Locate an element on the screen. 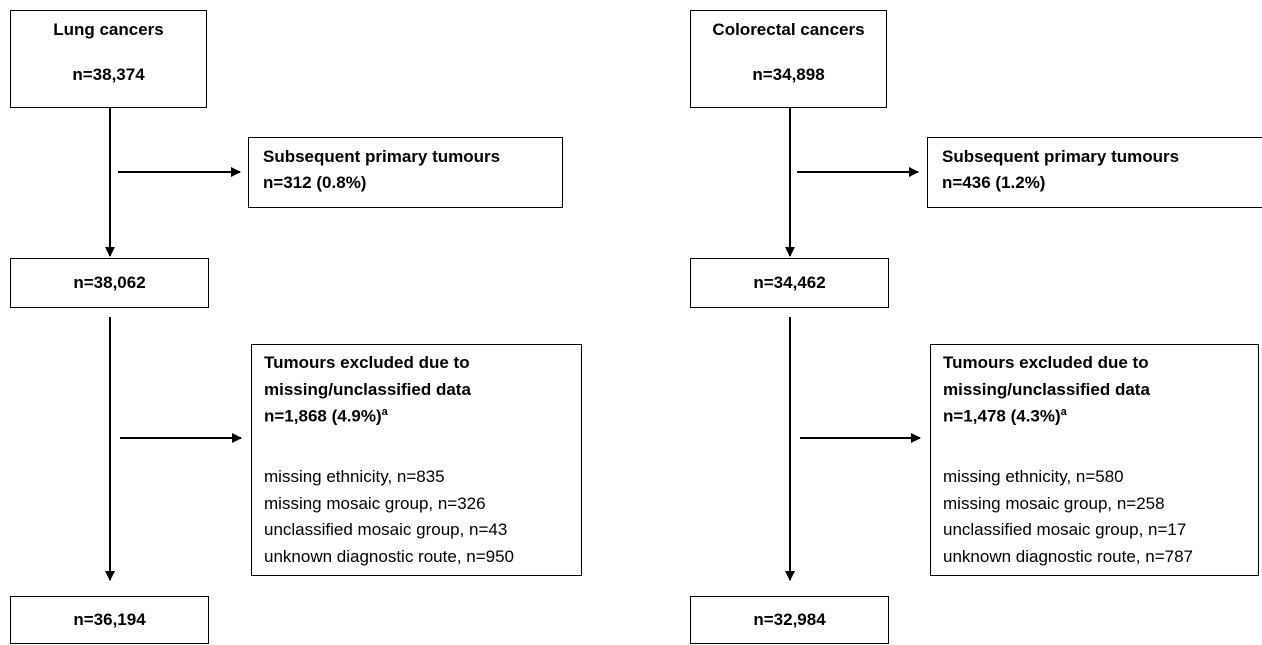 The width and height of the screenshot is (1262, 645). remaining-n: n=34,462 is located at coordinates (789, 282).